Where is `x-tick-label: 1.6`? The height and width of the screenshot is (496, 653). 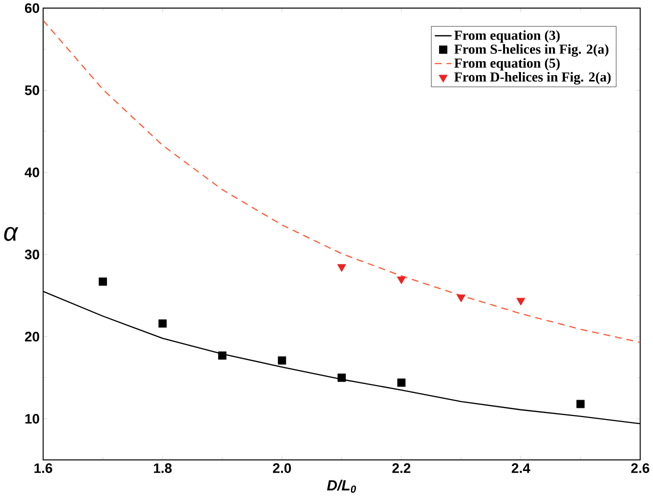
x-tick-label: 1.6 is located at coordinates (43, 468).